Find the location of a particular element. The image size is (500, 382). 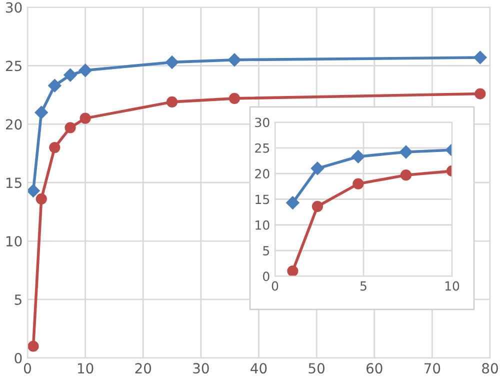

x-tick-label: 60 is located at coordinates (374, 368).